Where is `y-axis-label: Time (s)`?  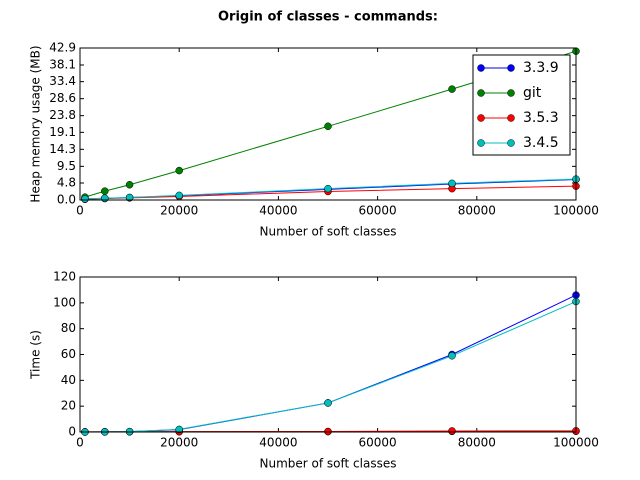
y-axis-label: Time (s) is located at coordinates (36, 355).